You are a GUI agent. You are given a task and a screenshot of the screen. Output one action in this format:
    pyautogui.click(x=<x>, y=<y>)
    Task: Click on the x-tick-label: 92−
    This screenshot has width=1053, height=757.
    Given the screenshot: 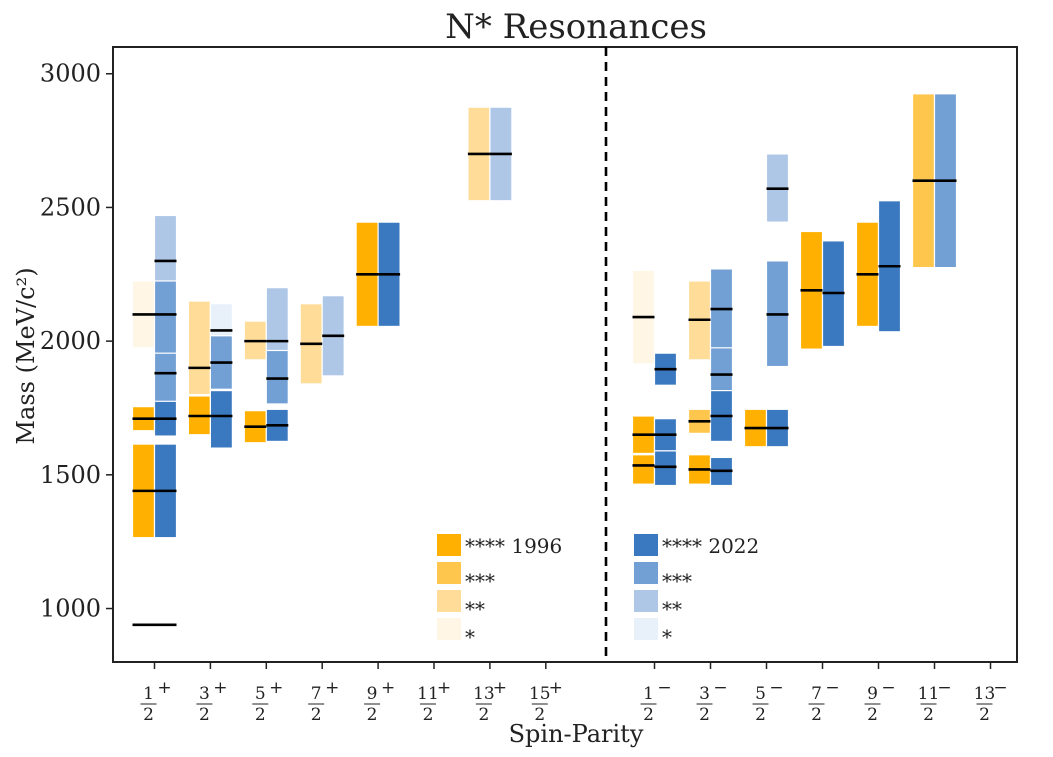 What is the action you would take?
    pyautogui.click(x=880, y=701)
    